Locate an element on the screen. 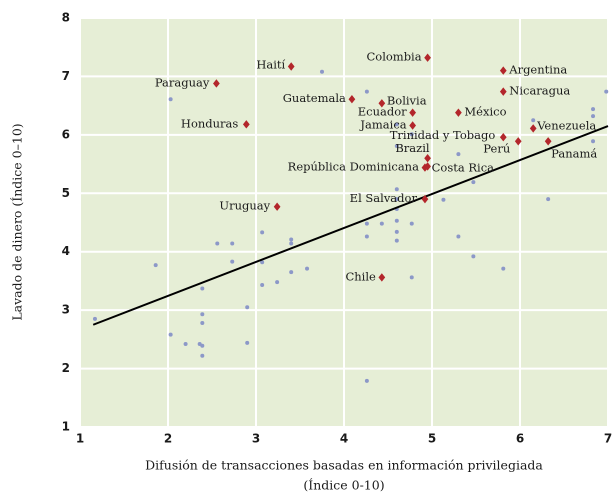  y-tick-label: 7 is located at coordinates (66, 76).